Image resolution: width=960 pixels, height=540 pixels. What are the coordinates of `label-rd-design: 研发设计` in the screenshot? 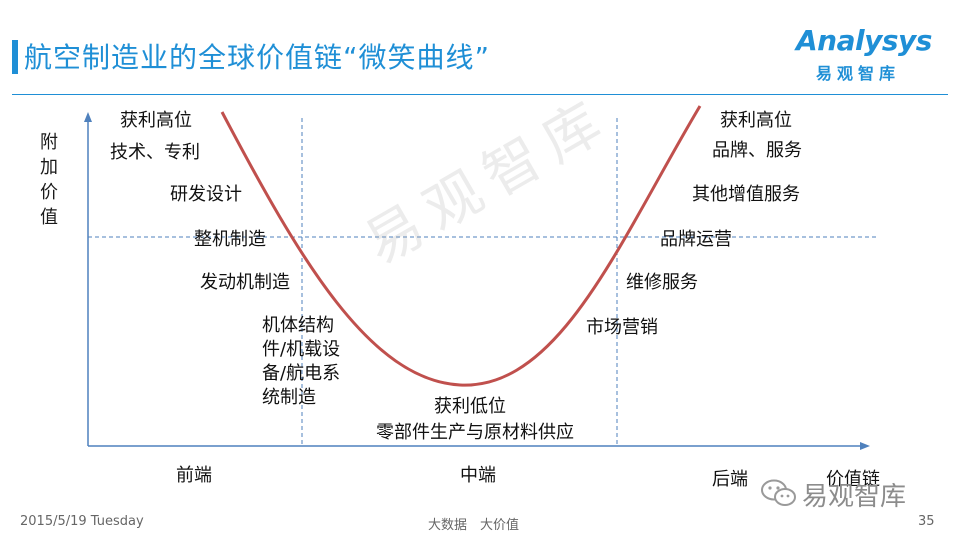 It's located at (206, 194).